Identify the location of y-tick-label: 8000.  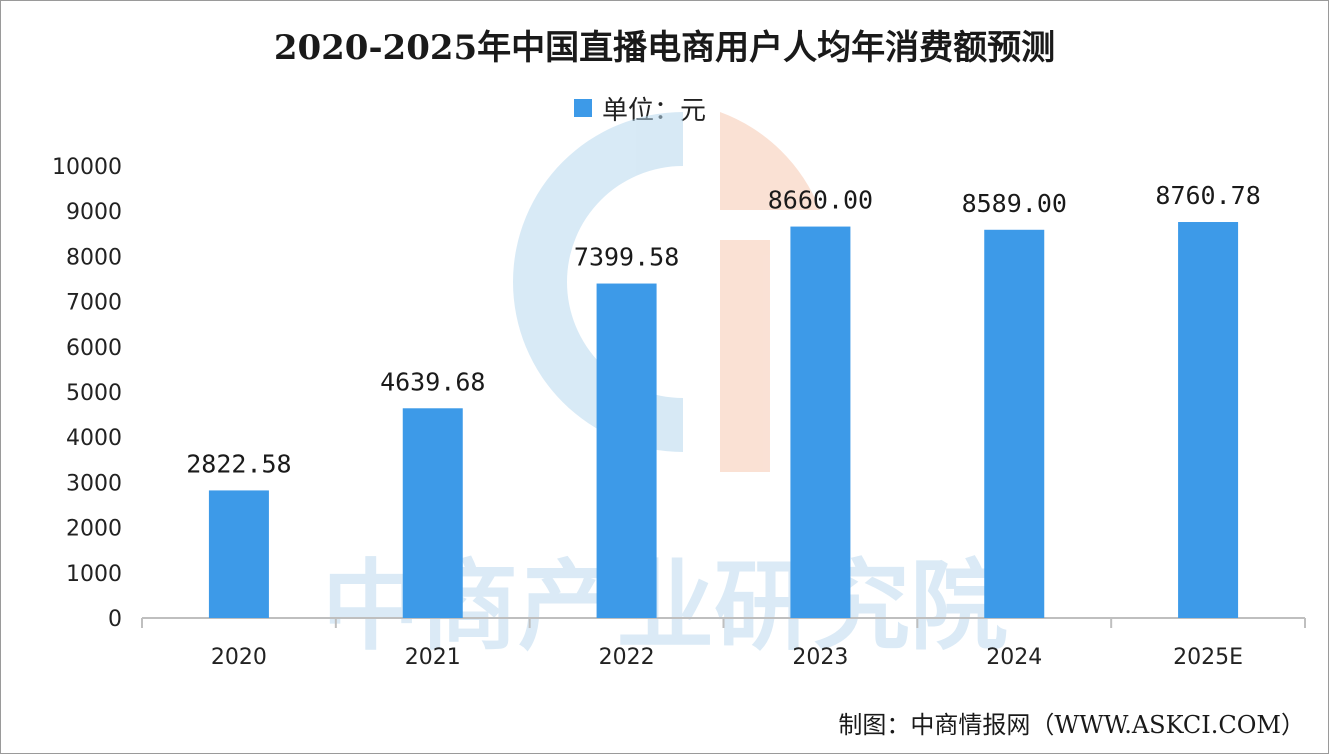
(94, 257).